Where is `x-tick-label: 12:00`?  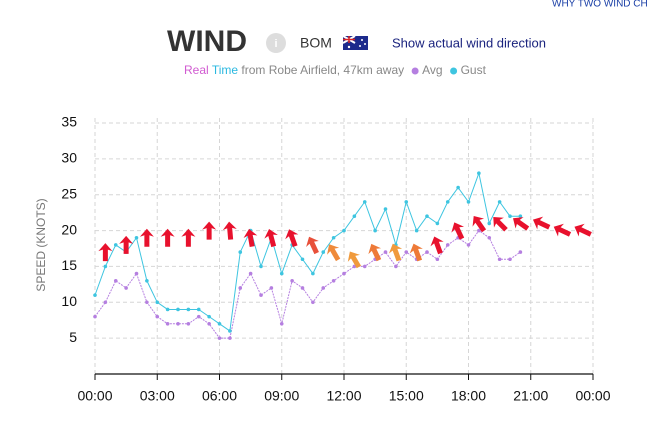
x-tick-label: 12:00 is located at coordinates (343, 396).